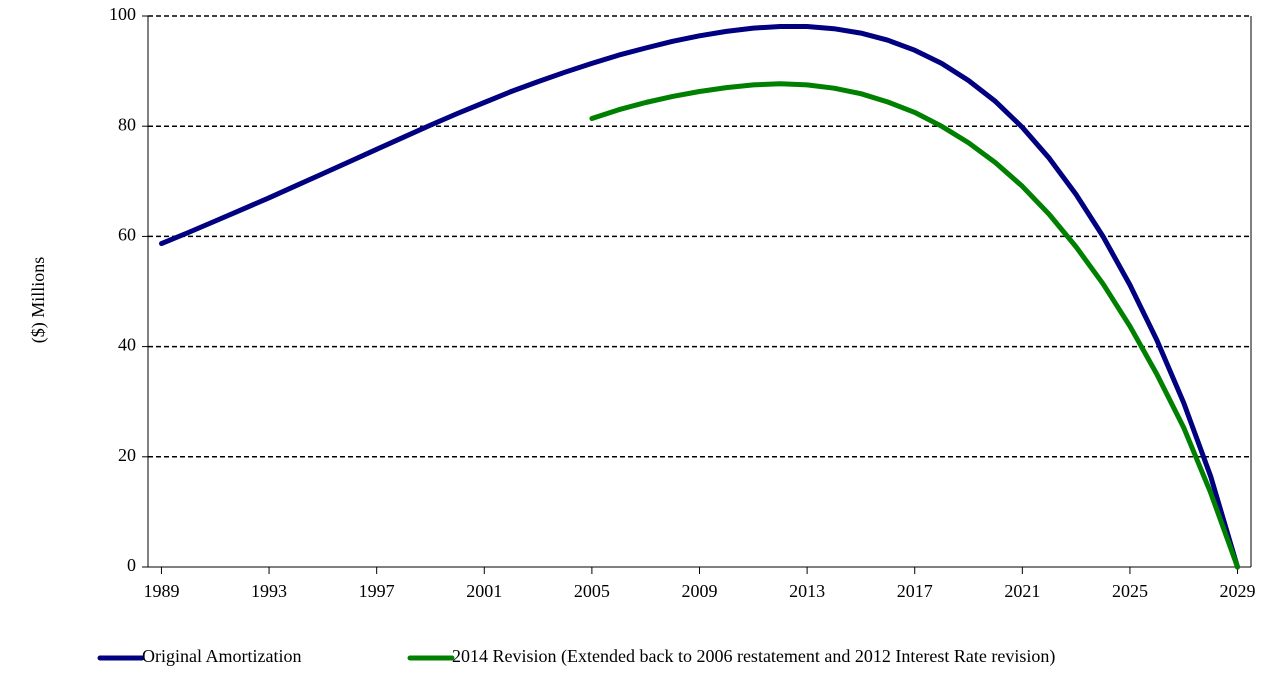  What do you see at coordinates (915, 591) in the screenshot?
I see `x-tick-label: 2017` at bounding box center [915, 591].